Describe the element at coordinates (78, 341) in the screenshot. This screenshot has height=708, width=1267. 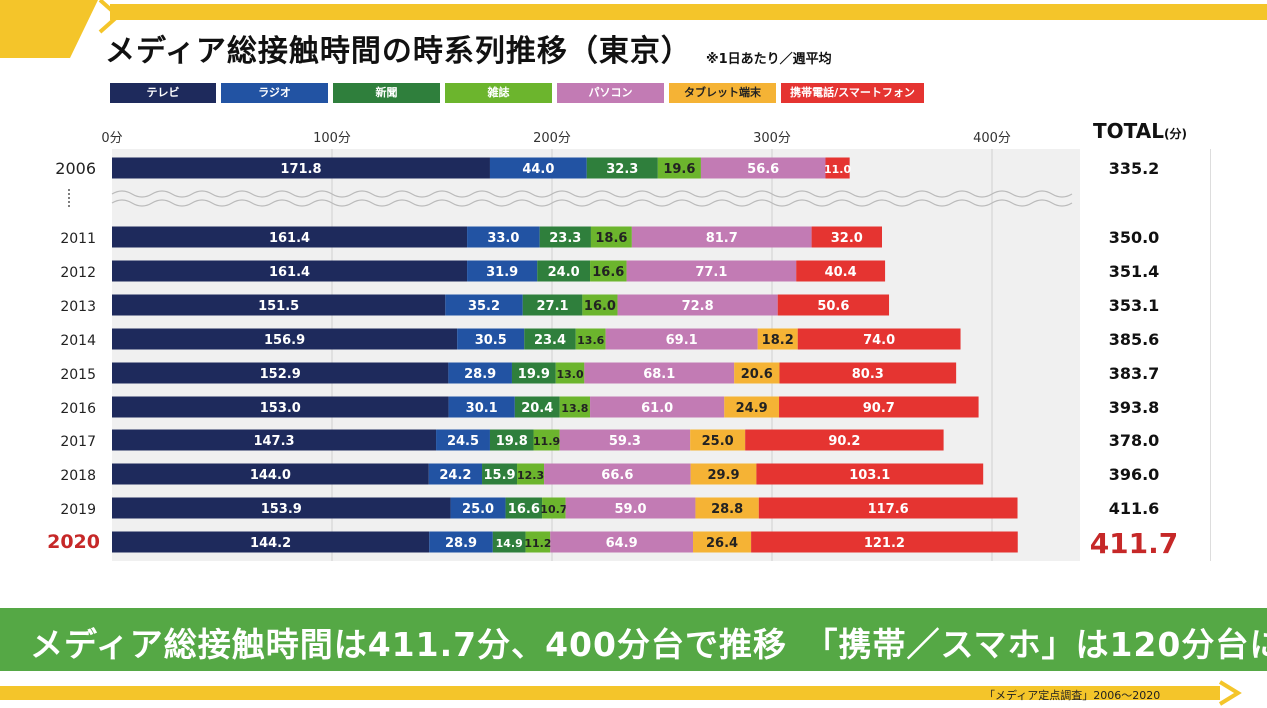
I see `year-label: 2014` at that location.